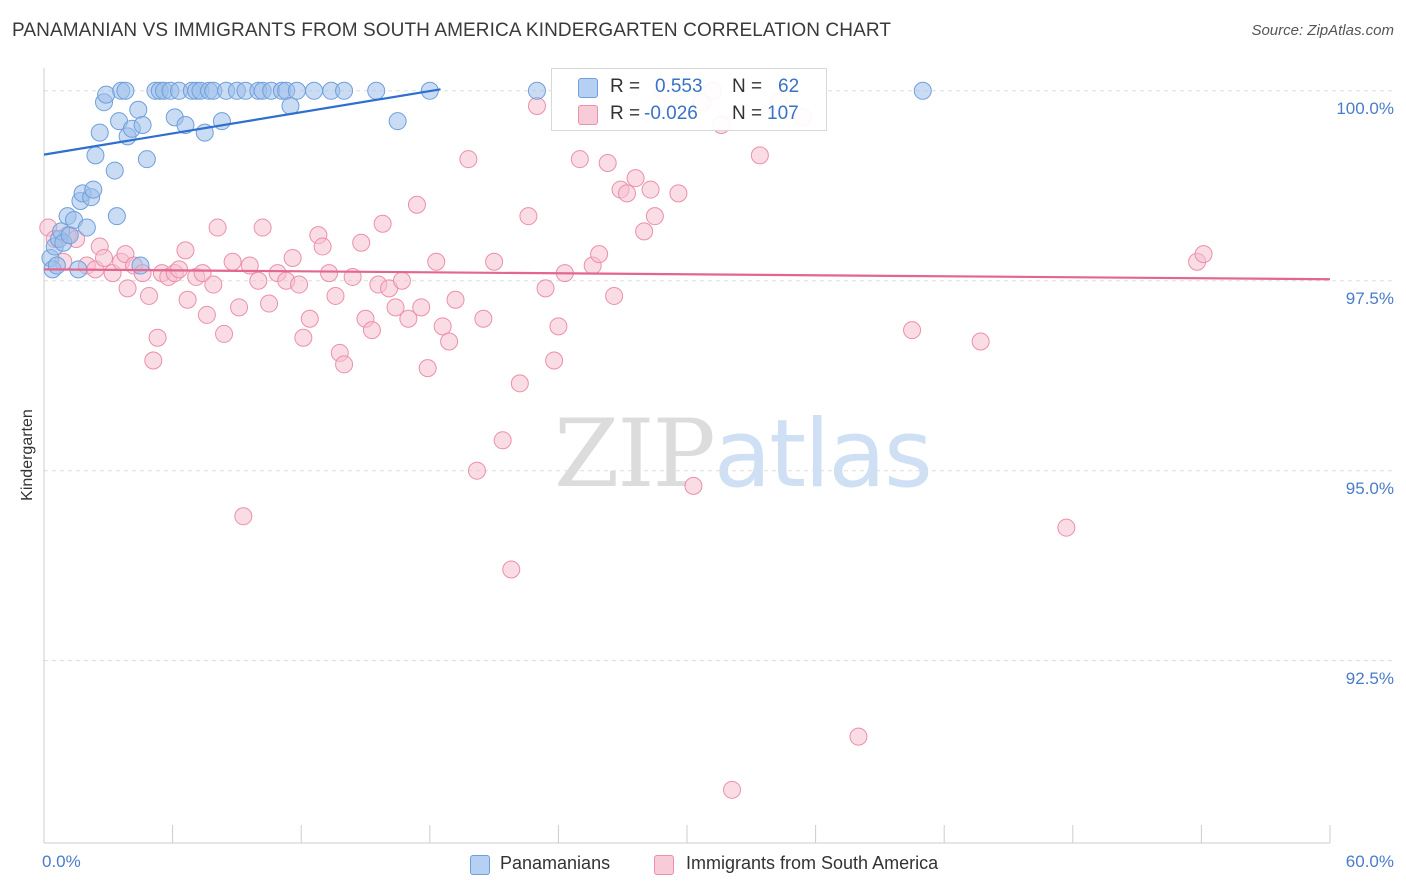  Describe the element at coordinates (1369, 861) in the screenshot. I see `x-tick-label-max: 60.0%` at that location.